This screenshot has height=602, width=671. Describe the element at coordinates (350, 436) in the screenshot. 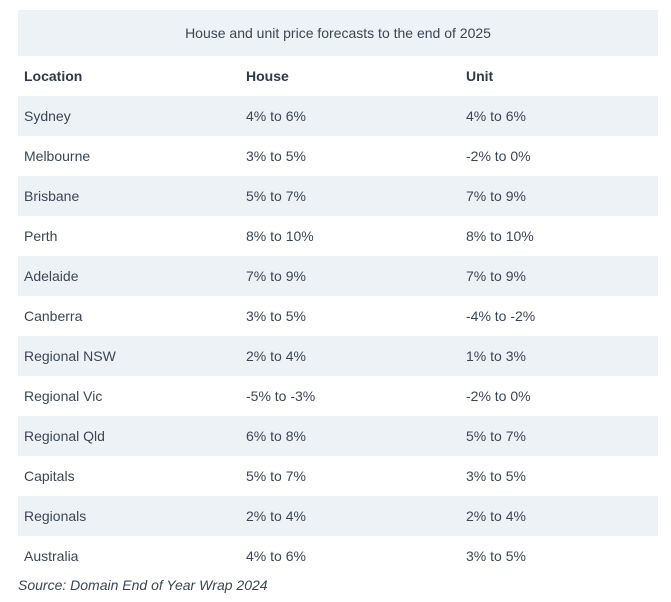

I see `house-cell: 6% to 8%` at that location.